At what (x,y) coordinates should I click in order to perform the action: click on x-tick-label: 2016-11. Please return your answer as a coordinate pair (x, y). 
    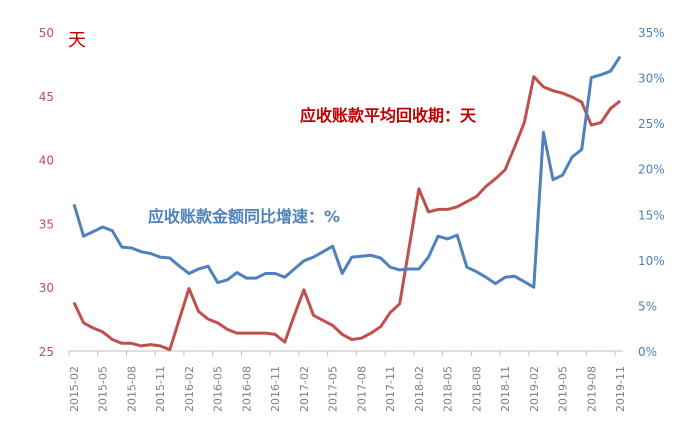
    Looking at the image, I should click on (275, 389).